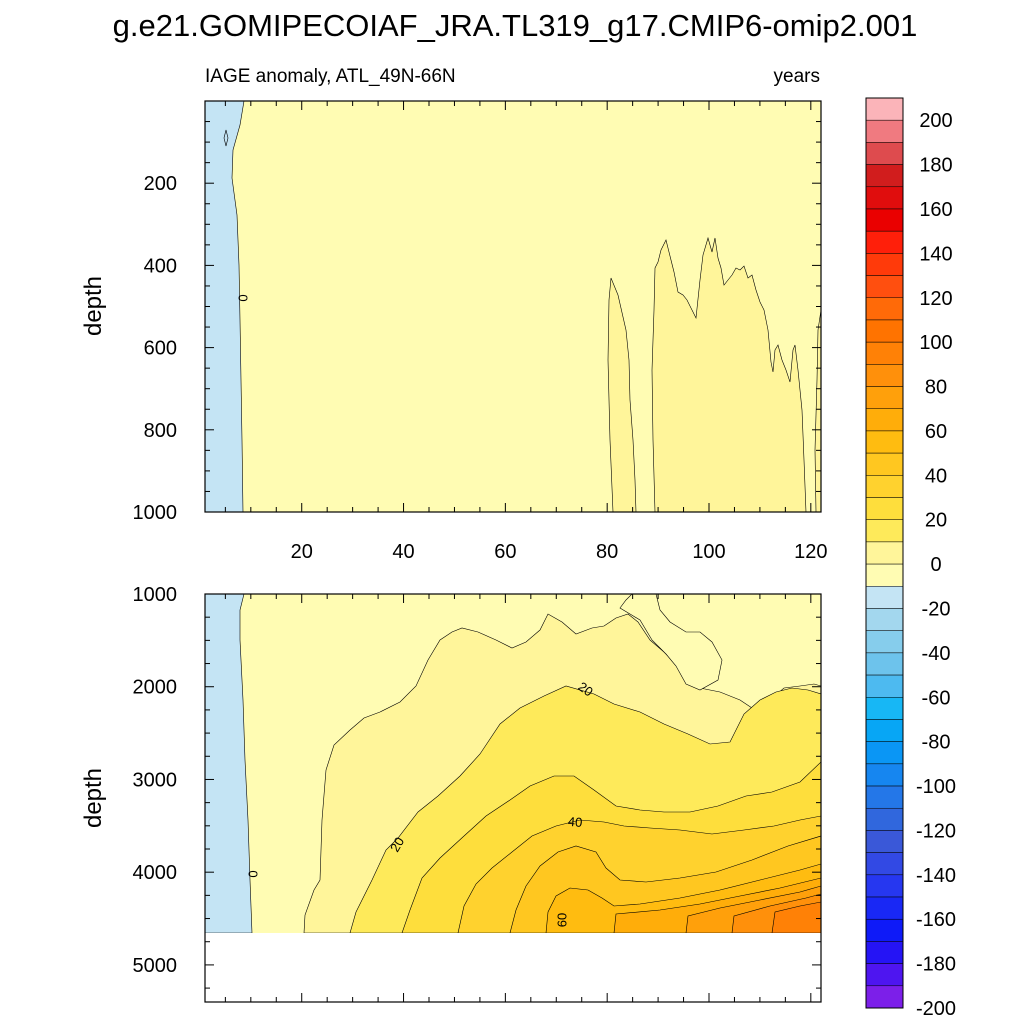 Image resolution: width=1024 pixels, height=1024 pixels. Describe the element at coordinates (561, 920) in the screenshot. I see `lower-contour-label-60: 60` at that location.